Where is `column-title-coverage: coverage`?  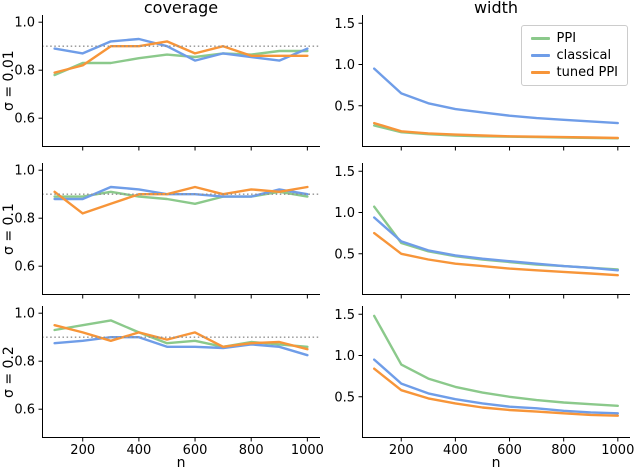 column-title-coverage: coverage is located at coordinates (181, 8).